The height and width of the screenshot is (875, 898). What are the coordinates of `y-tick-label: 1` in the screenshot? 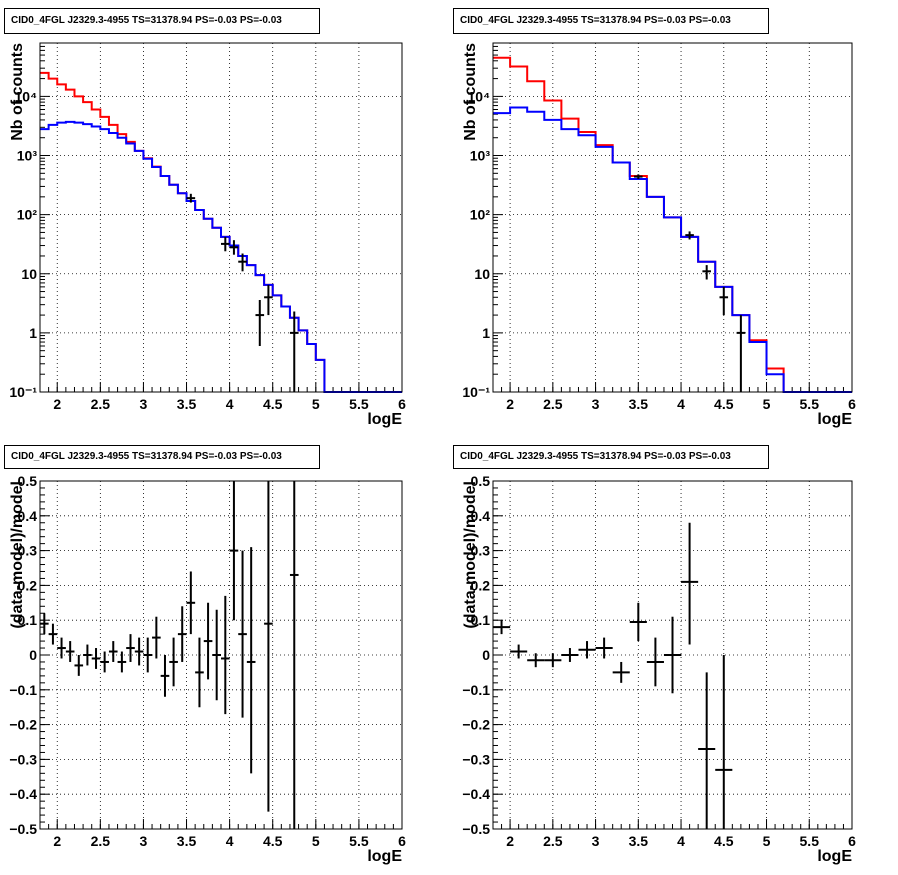 It's located at (33, 333).